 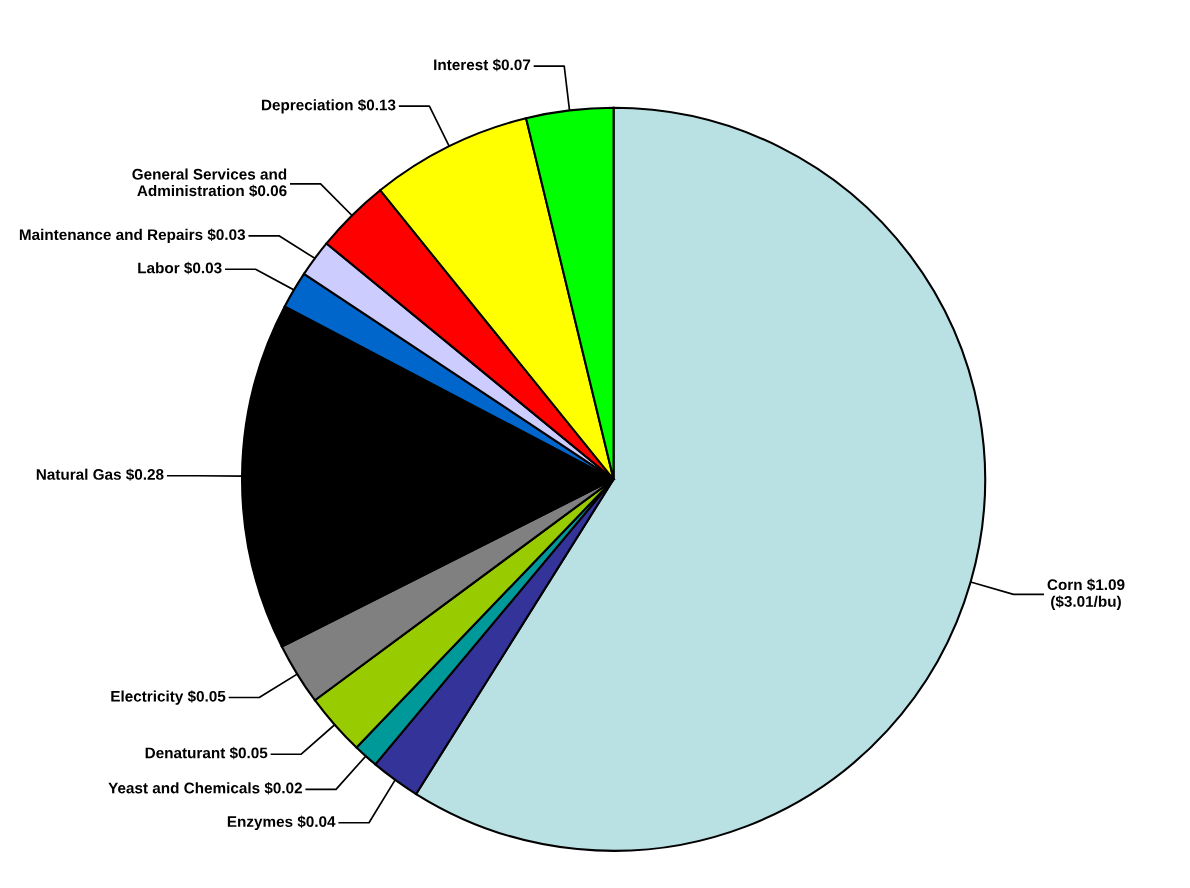 What do you see at coordinates (206, 753) in the screenshot?
I see `slice-label: Denaturant $0.05` at bounding box center [206, 753].